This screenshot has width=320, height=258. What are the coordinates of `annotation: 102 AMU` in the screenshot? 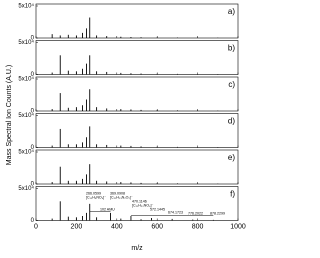 It's located at (107, 209).